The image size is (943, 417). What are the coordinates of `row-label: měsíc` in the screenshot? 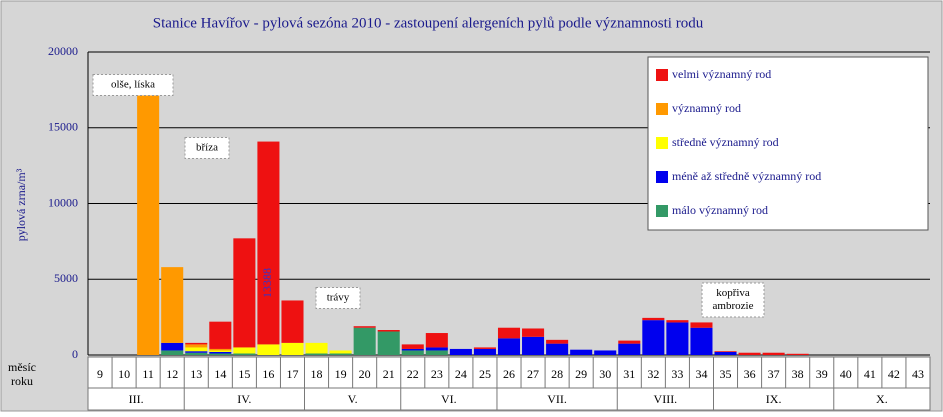 It's located at (22, 367).